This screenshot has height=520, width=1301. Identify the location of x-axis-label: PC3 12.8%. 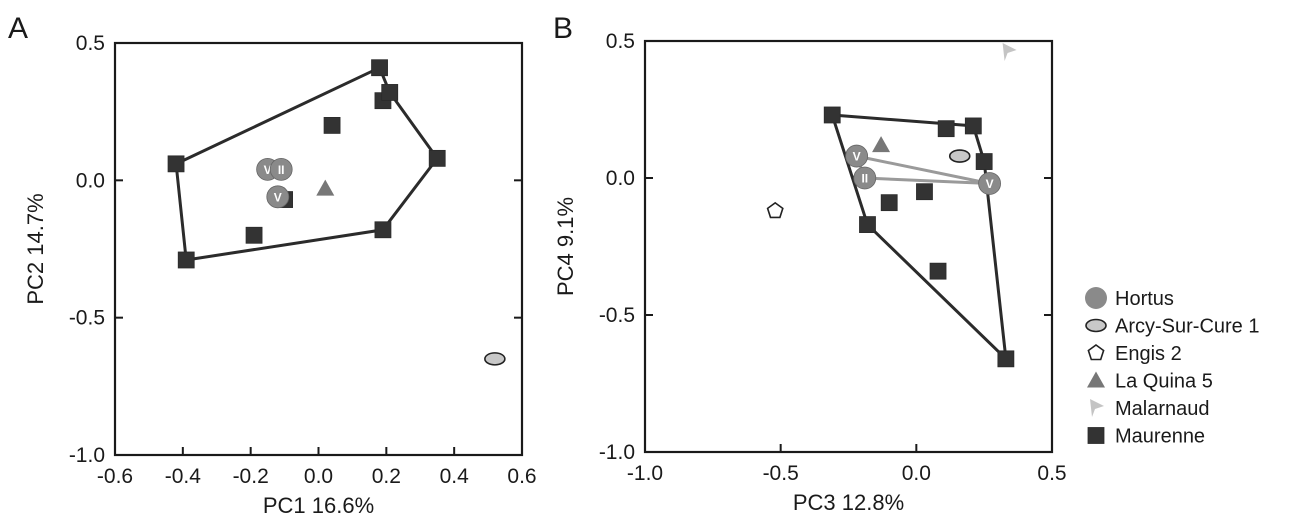
(848, 502).